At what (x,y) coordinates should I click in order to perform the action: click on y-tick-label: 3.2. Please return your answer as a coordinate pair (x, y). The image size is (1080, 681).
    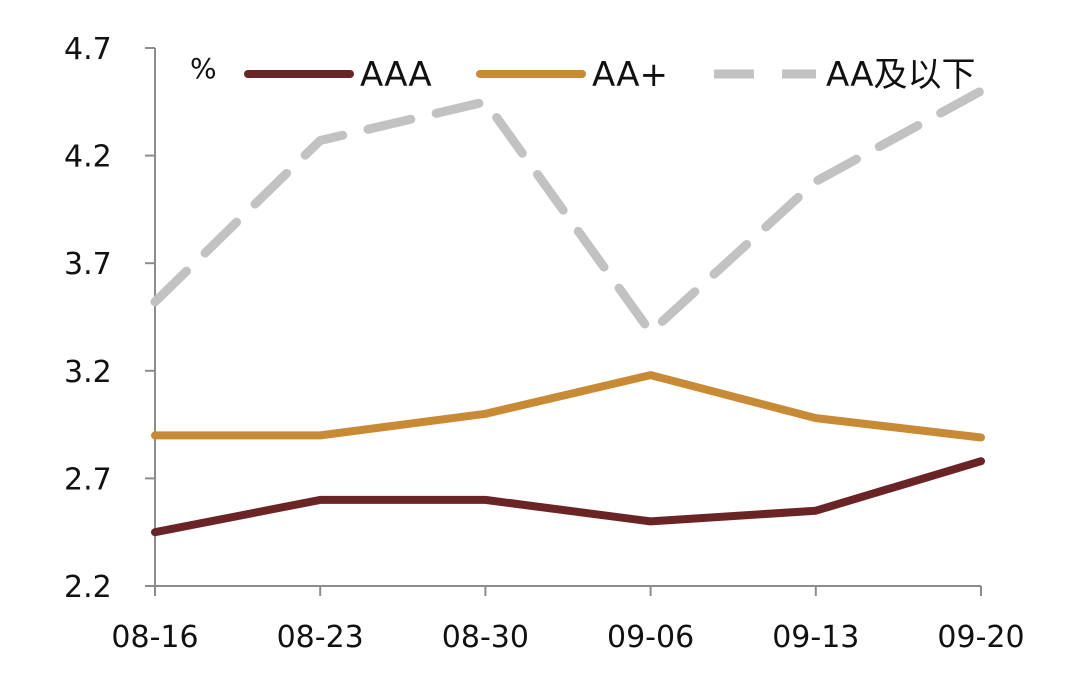
    Looking at the image, I should click on (88, 372).